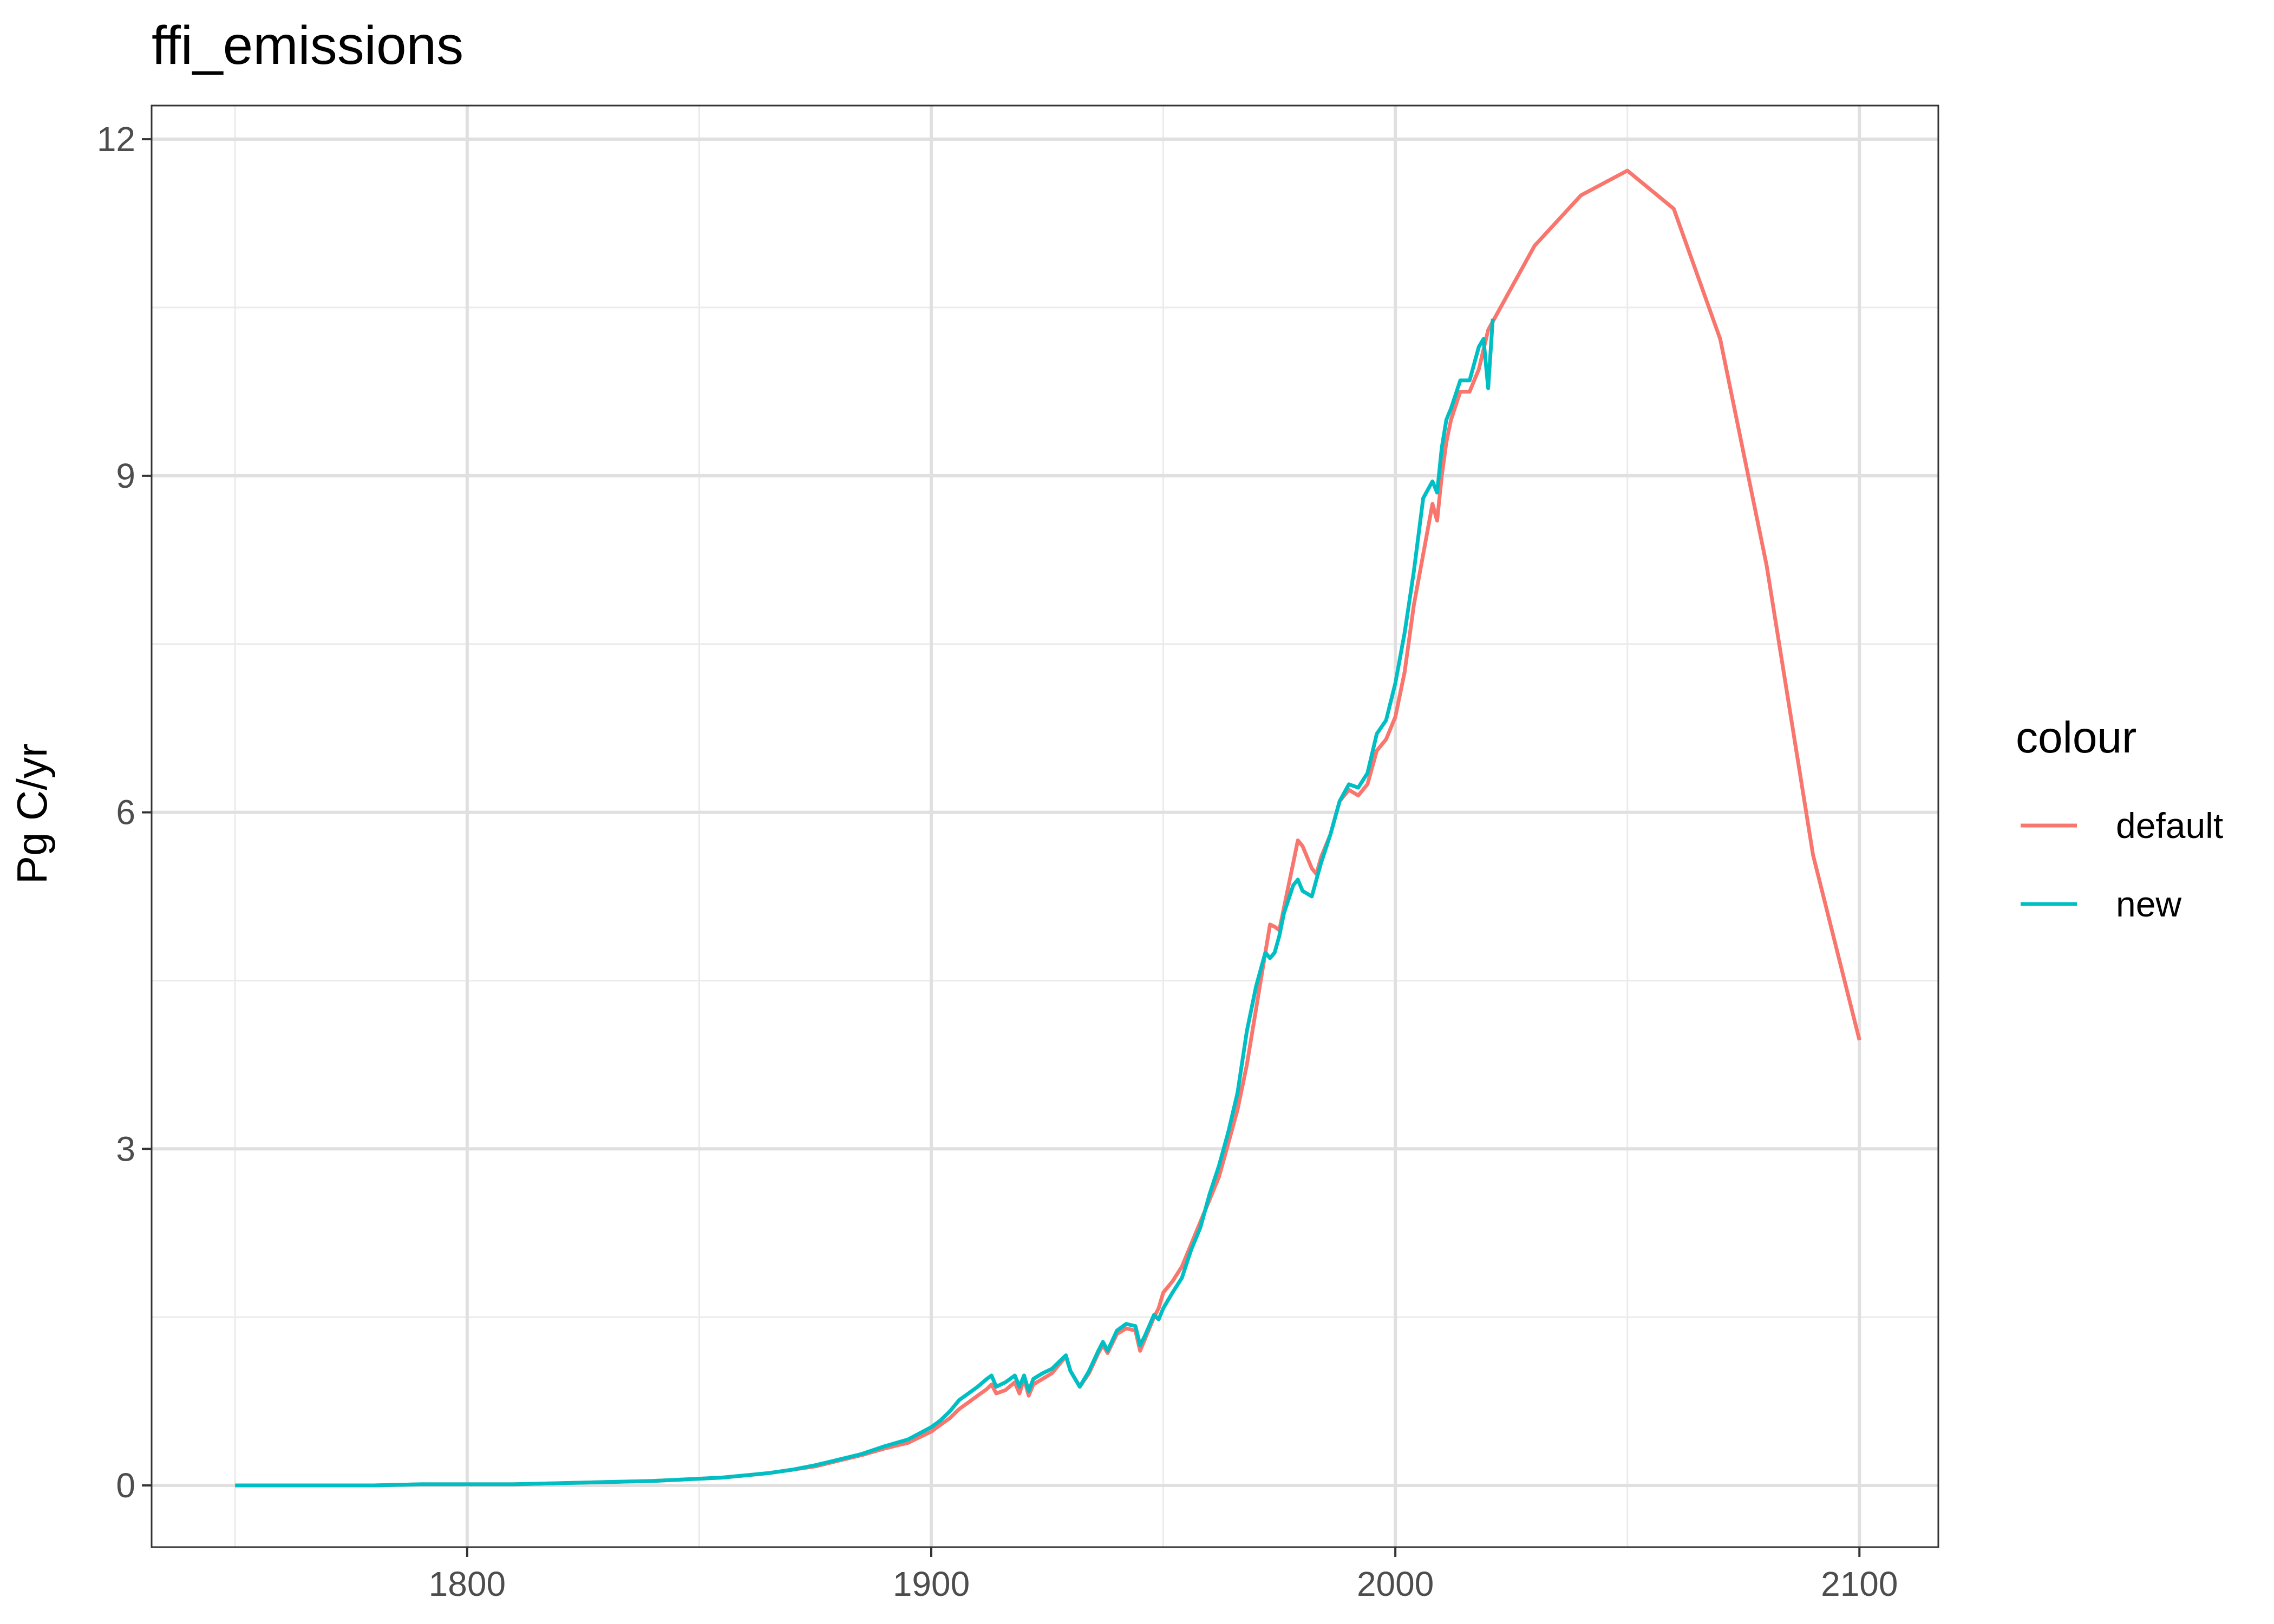  I want to click on chart-title: ffi_emissions, so click(307, 45).